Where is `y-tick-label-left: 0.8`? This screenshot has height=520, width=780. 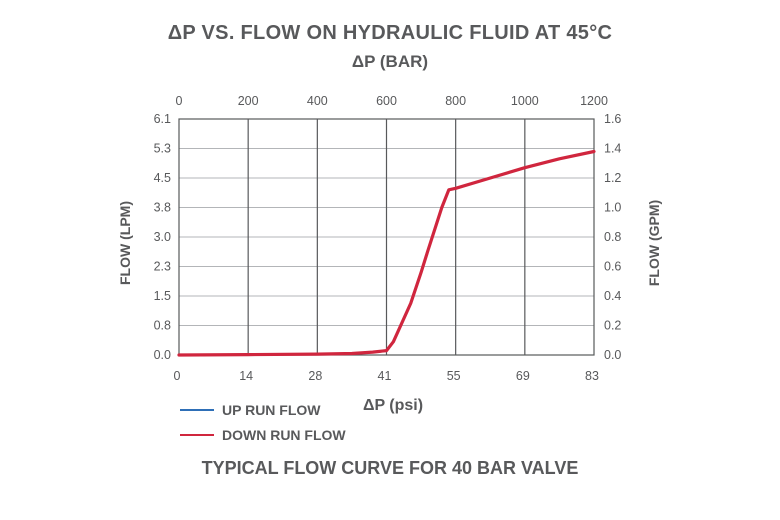
y-tick-label-left: 0.8 is located at coordinates (162, 326).